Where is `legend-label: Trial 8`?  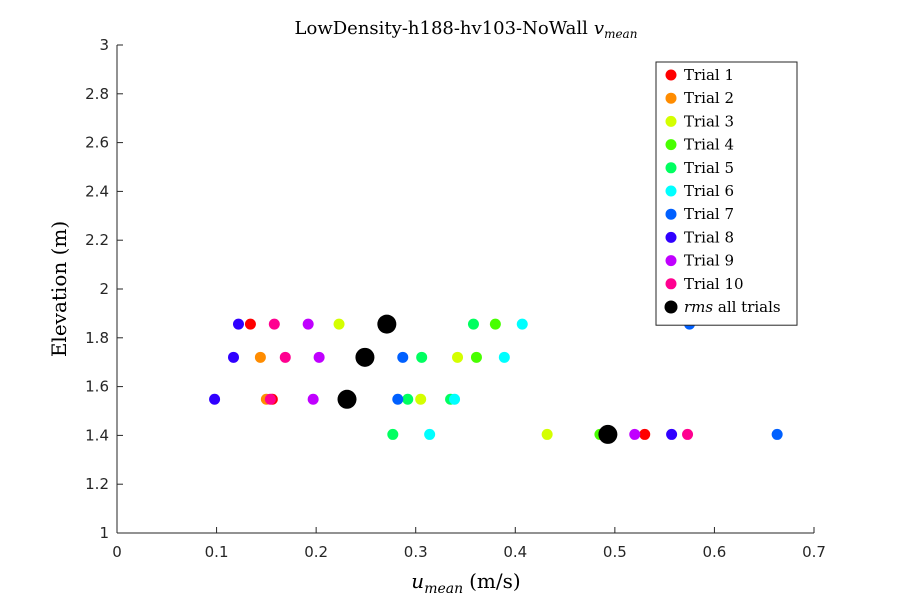 legend-label: Trial 8 is located at coordinates (709, 237).